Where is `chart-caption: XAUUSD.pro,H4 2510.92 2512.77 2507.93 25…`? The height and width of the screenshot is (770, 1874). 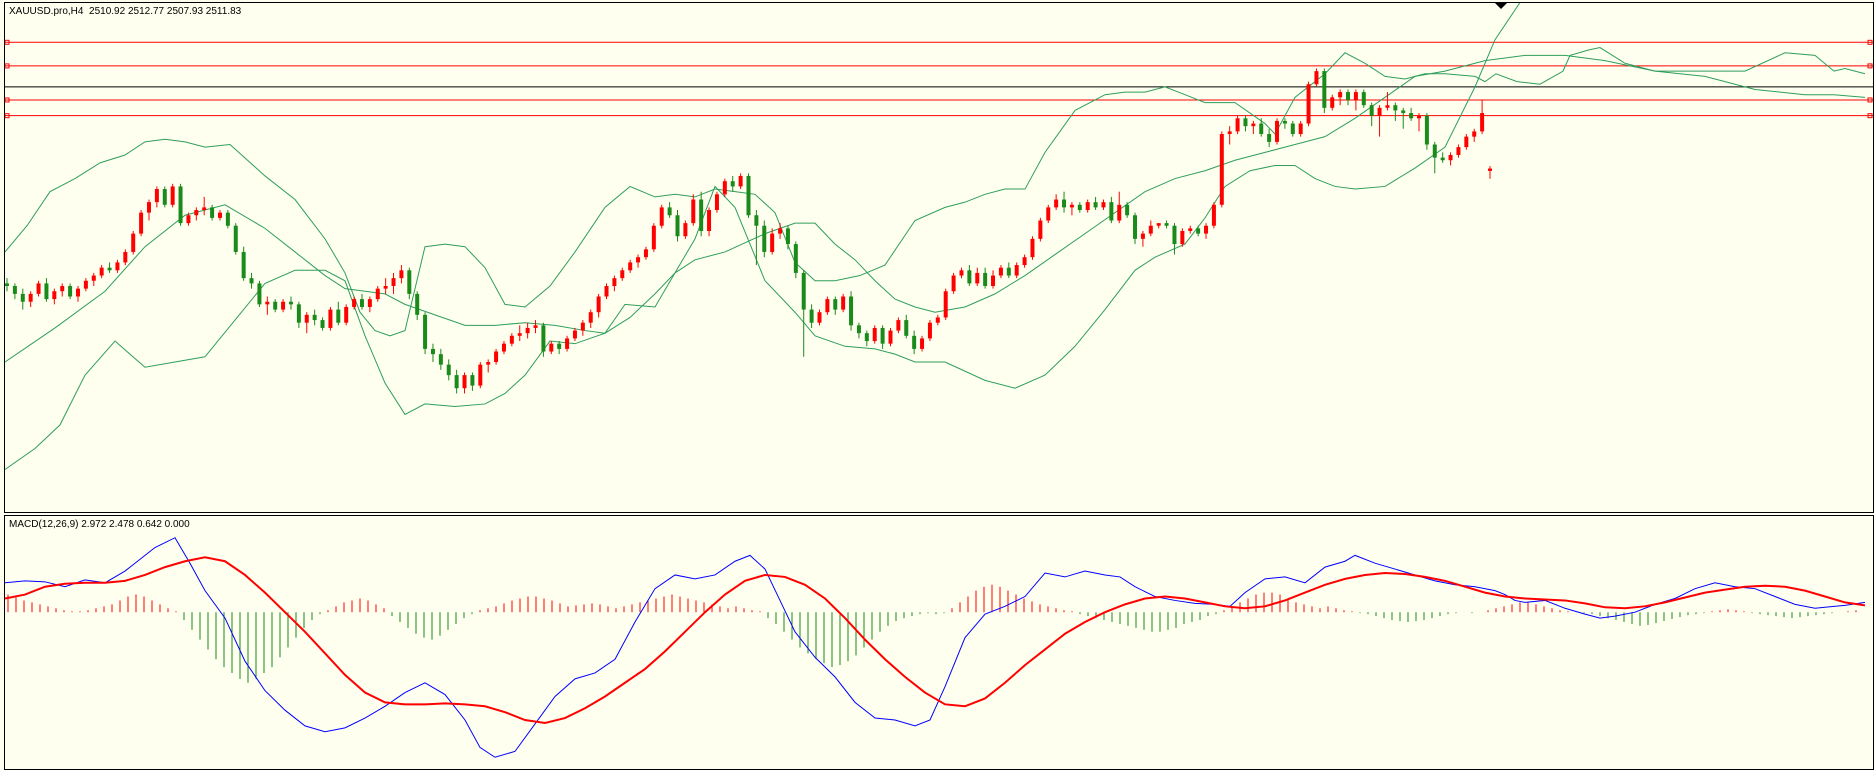
chart-caption: XAUUSD.pro,H4 2510.92 2512.77 2507.93 25… is located at coordinates (125, 11).